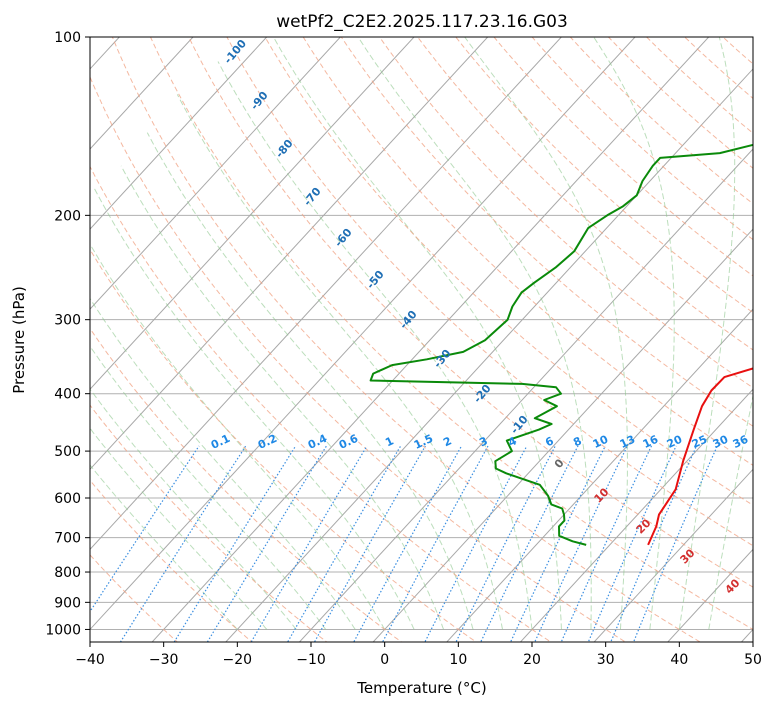  I want to click on mixing-ratio-label: 25, so click(699, 442).